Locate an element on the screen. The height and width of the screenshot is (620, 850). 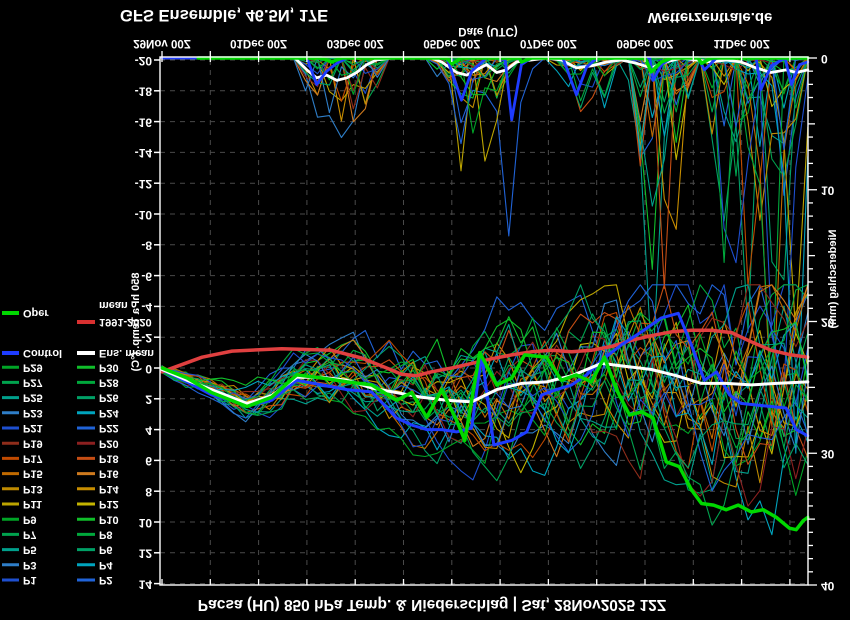
legend-label: P7 is located at coordinates (29, 534).